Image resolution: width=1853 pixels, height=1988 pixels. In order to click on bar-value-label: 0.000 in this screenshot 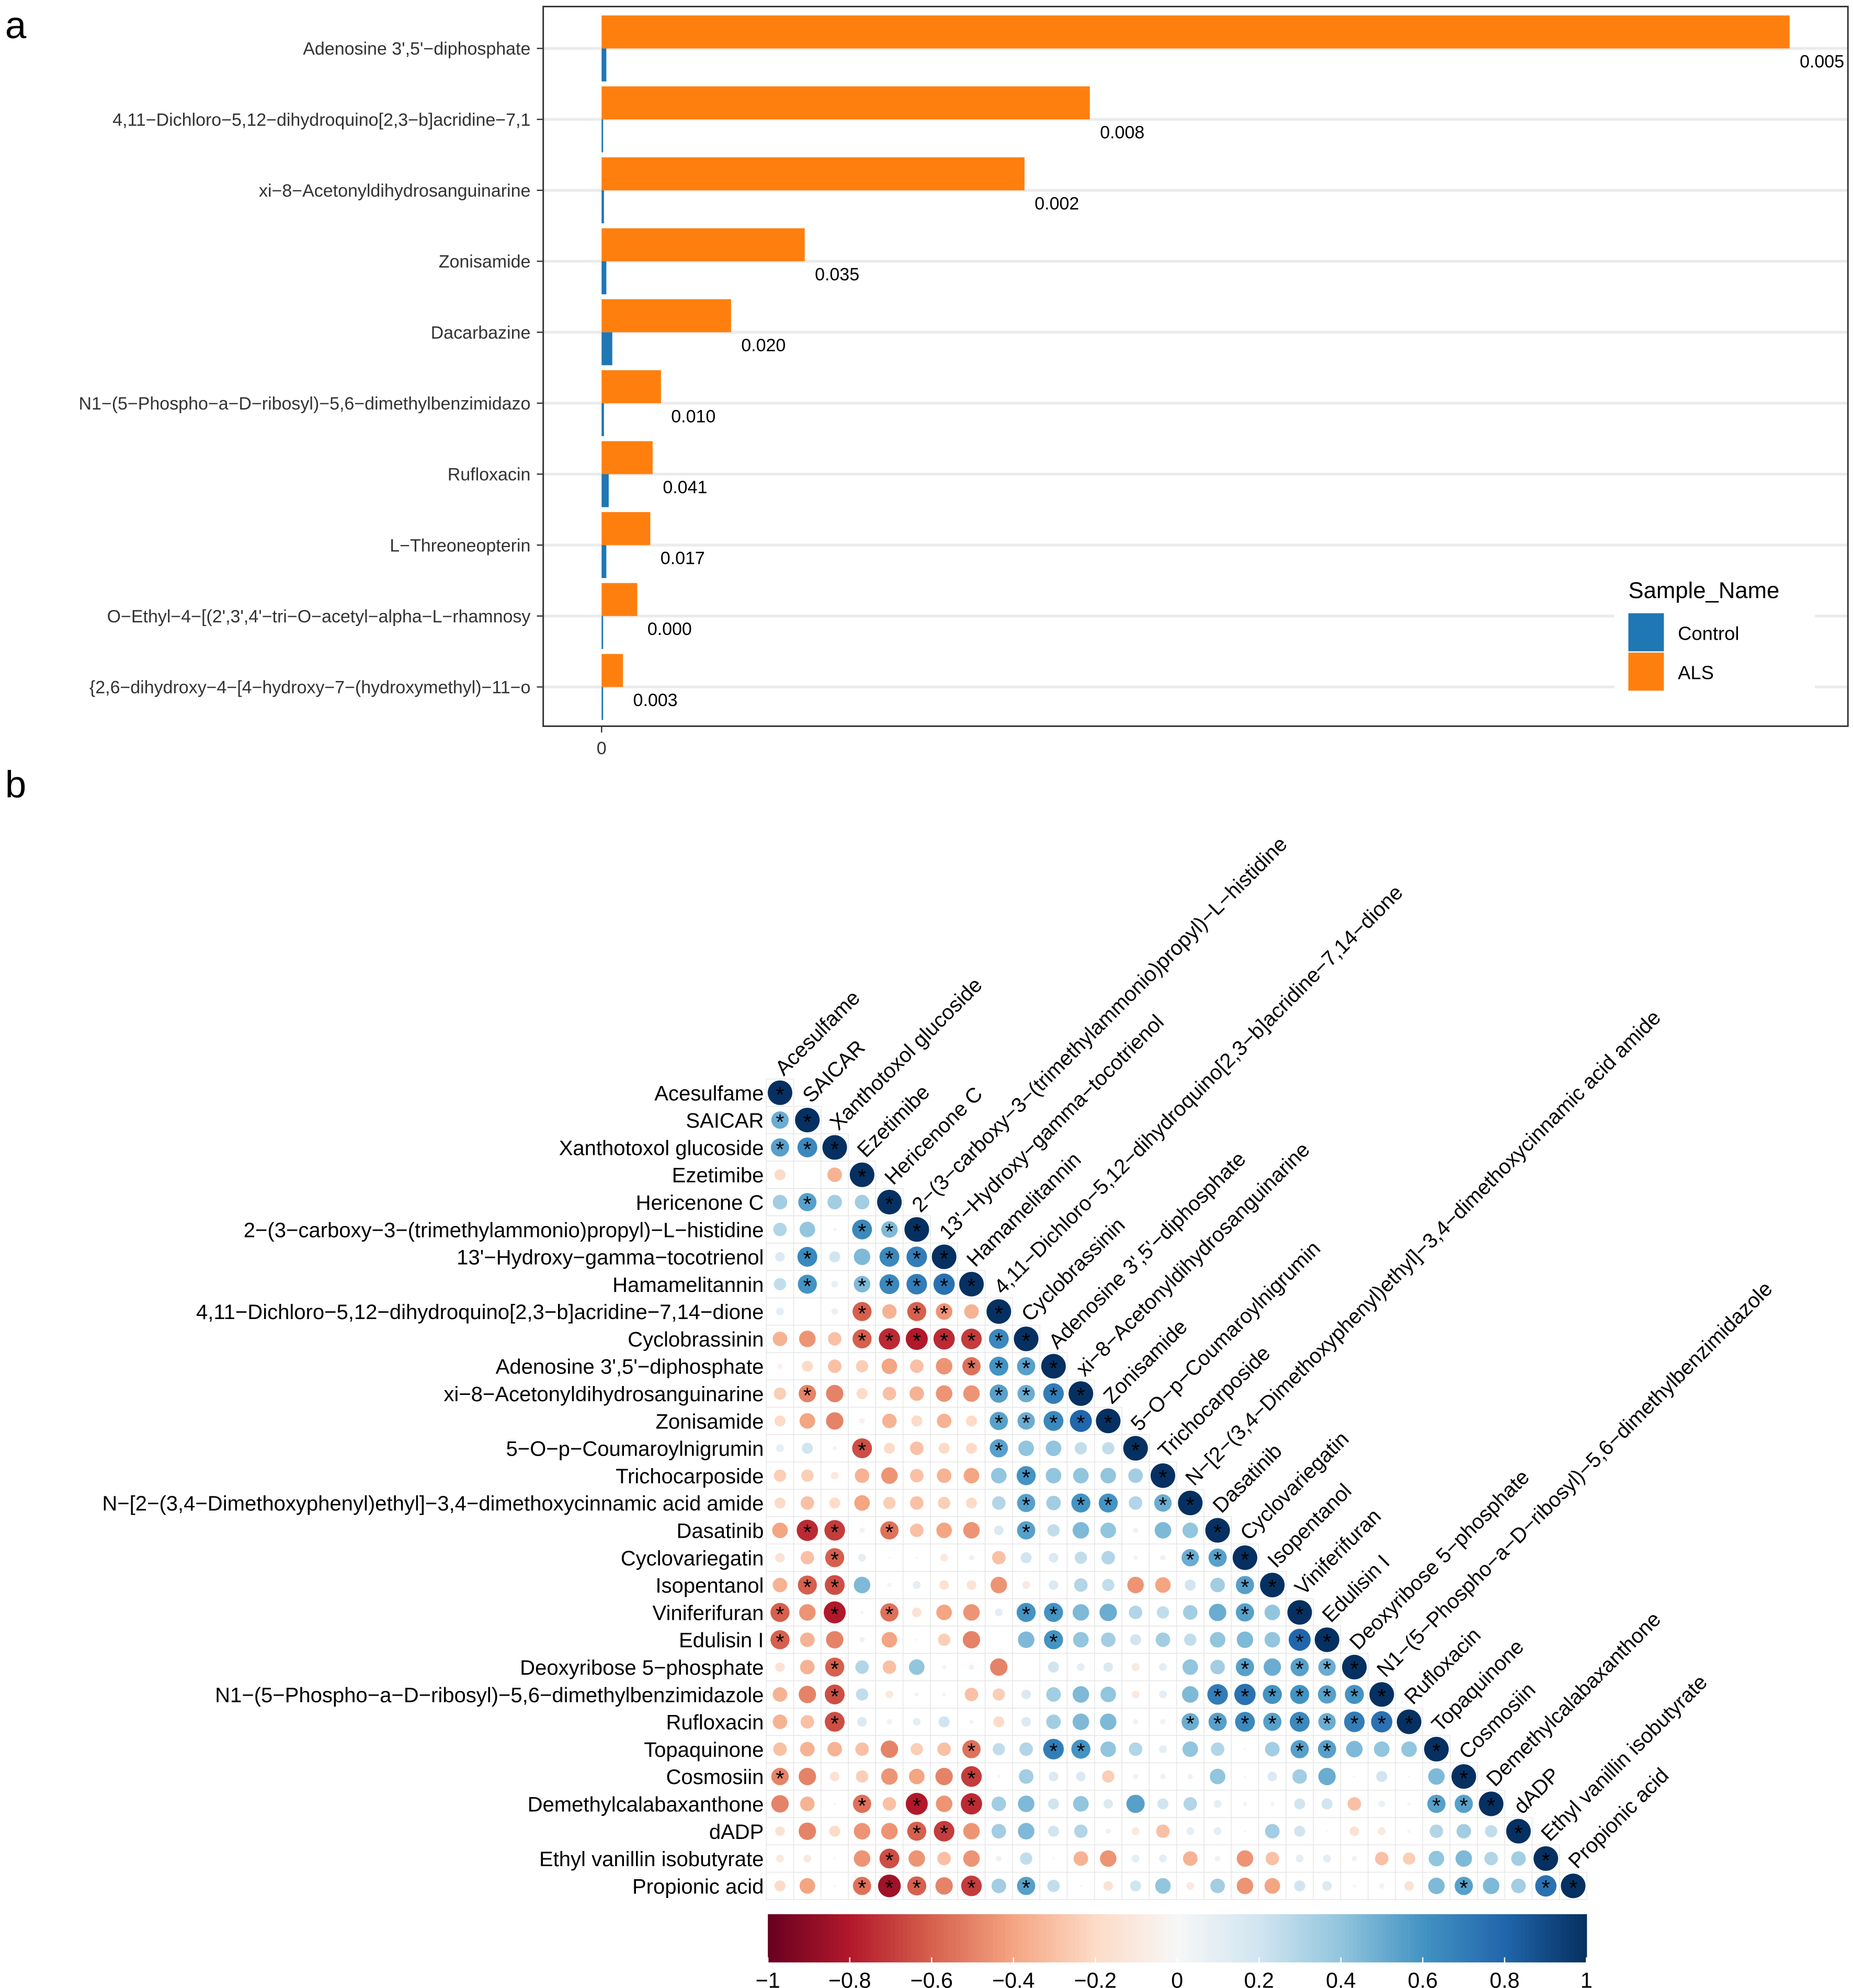, I will do `click(669, 629)`.